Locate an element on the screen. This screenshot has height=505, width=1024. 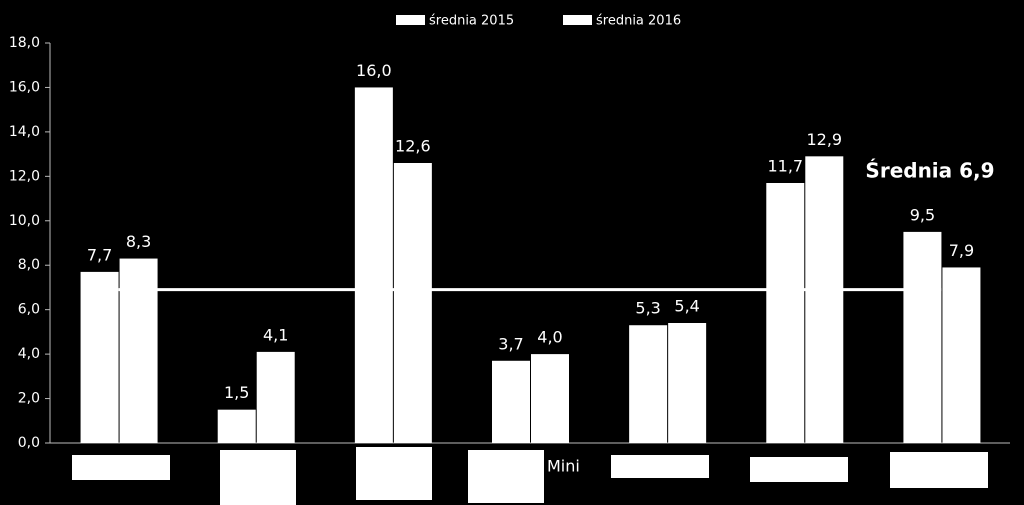
value-label: 3,7 is located at coordinates (510, 343).